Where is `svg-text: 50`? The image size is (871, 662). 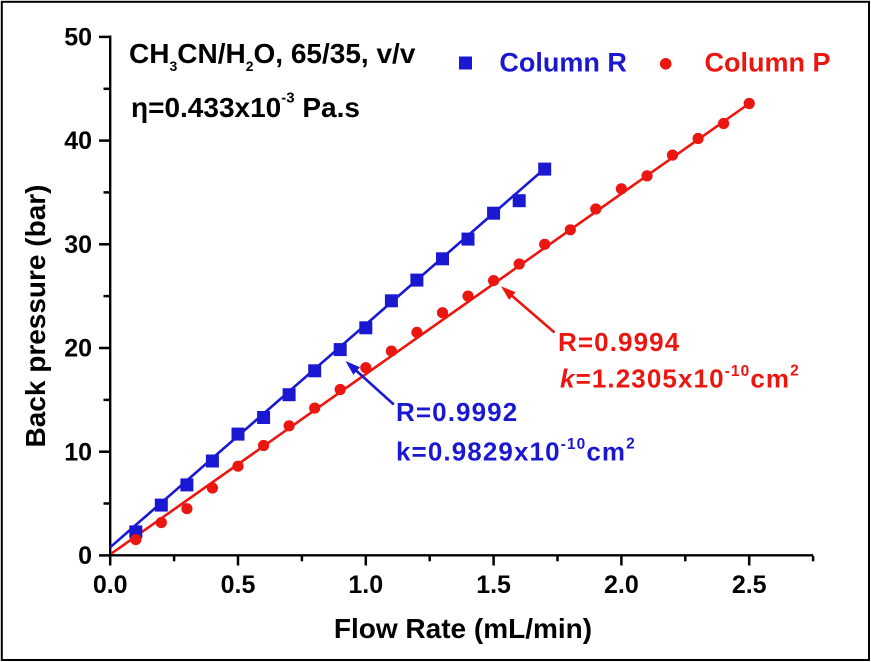 svg-text: 50 is located at coordinates (78, 38).